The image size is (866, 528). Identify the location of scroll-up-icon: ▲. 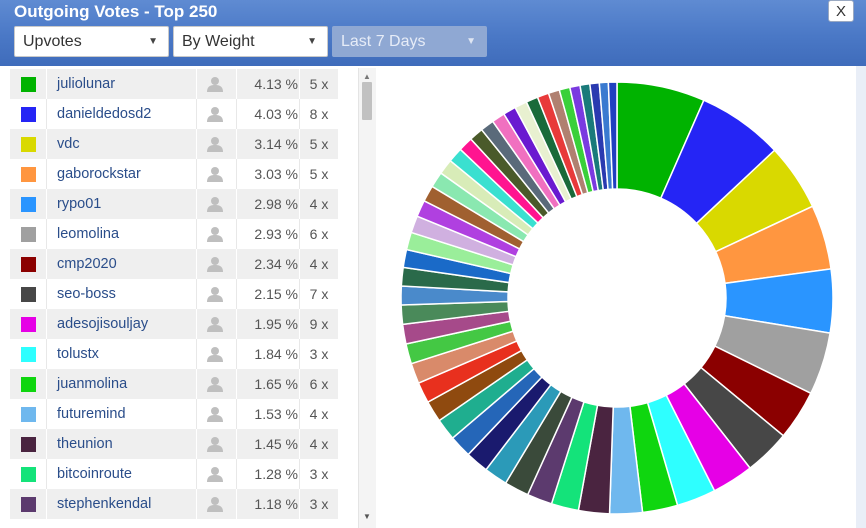
(367, 76).